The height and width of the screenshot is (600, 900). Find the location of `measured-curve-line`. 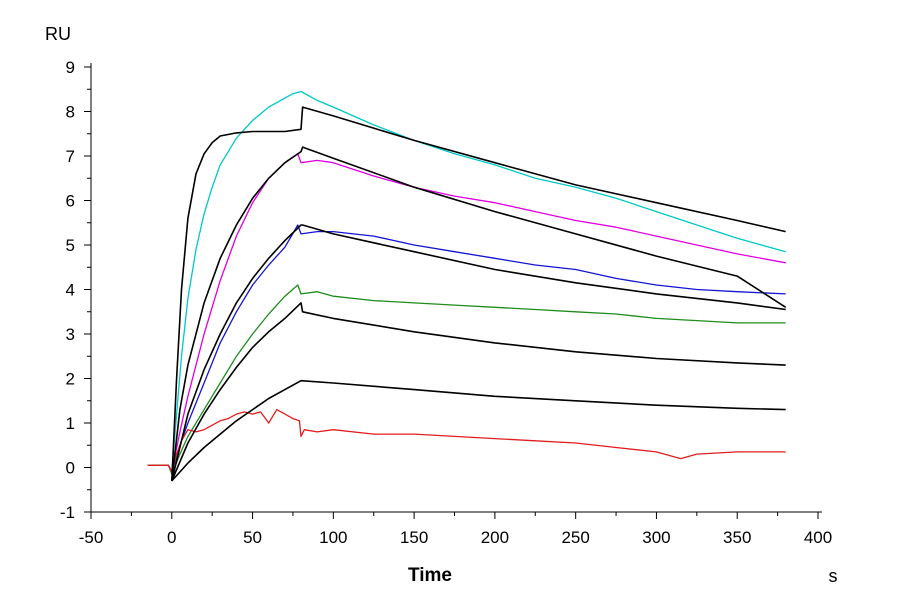

measured-curve-line is located at coordinates (466, 440).